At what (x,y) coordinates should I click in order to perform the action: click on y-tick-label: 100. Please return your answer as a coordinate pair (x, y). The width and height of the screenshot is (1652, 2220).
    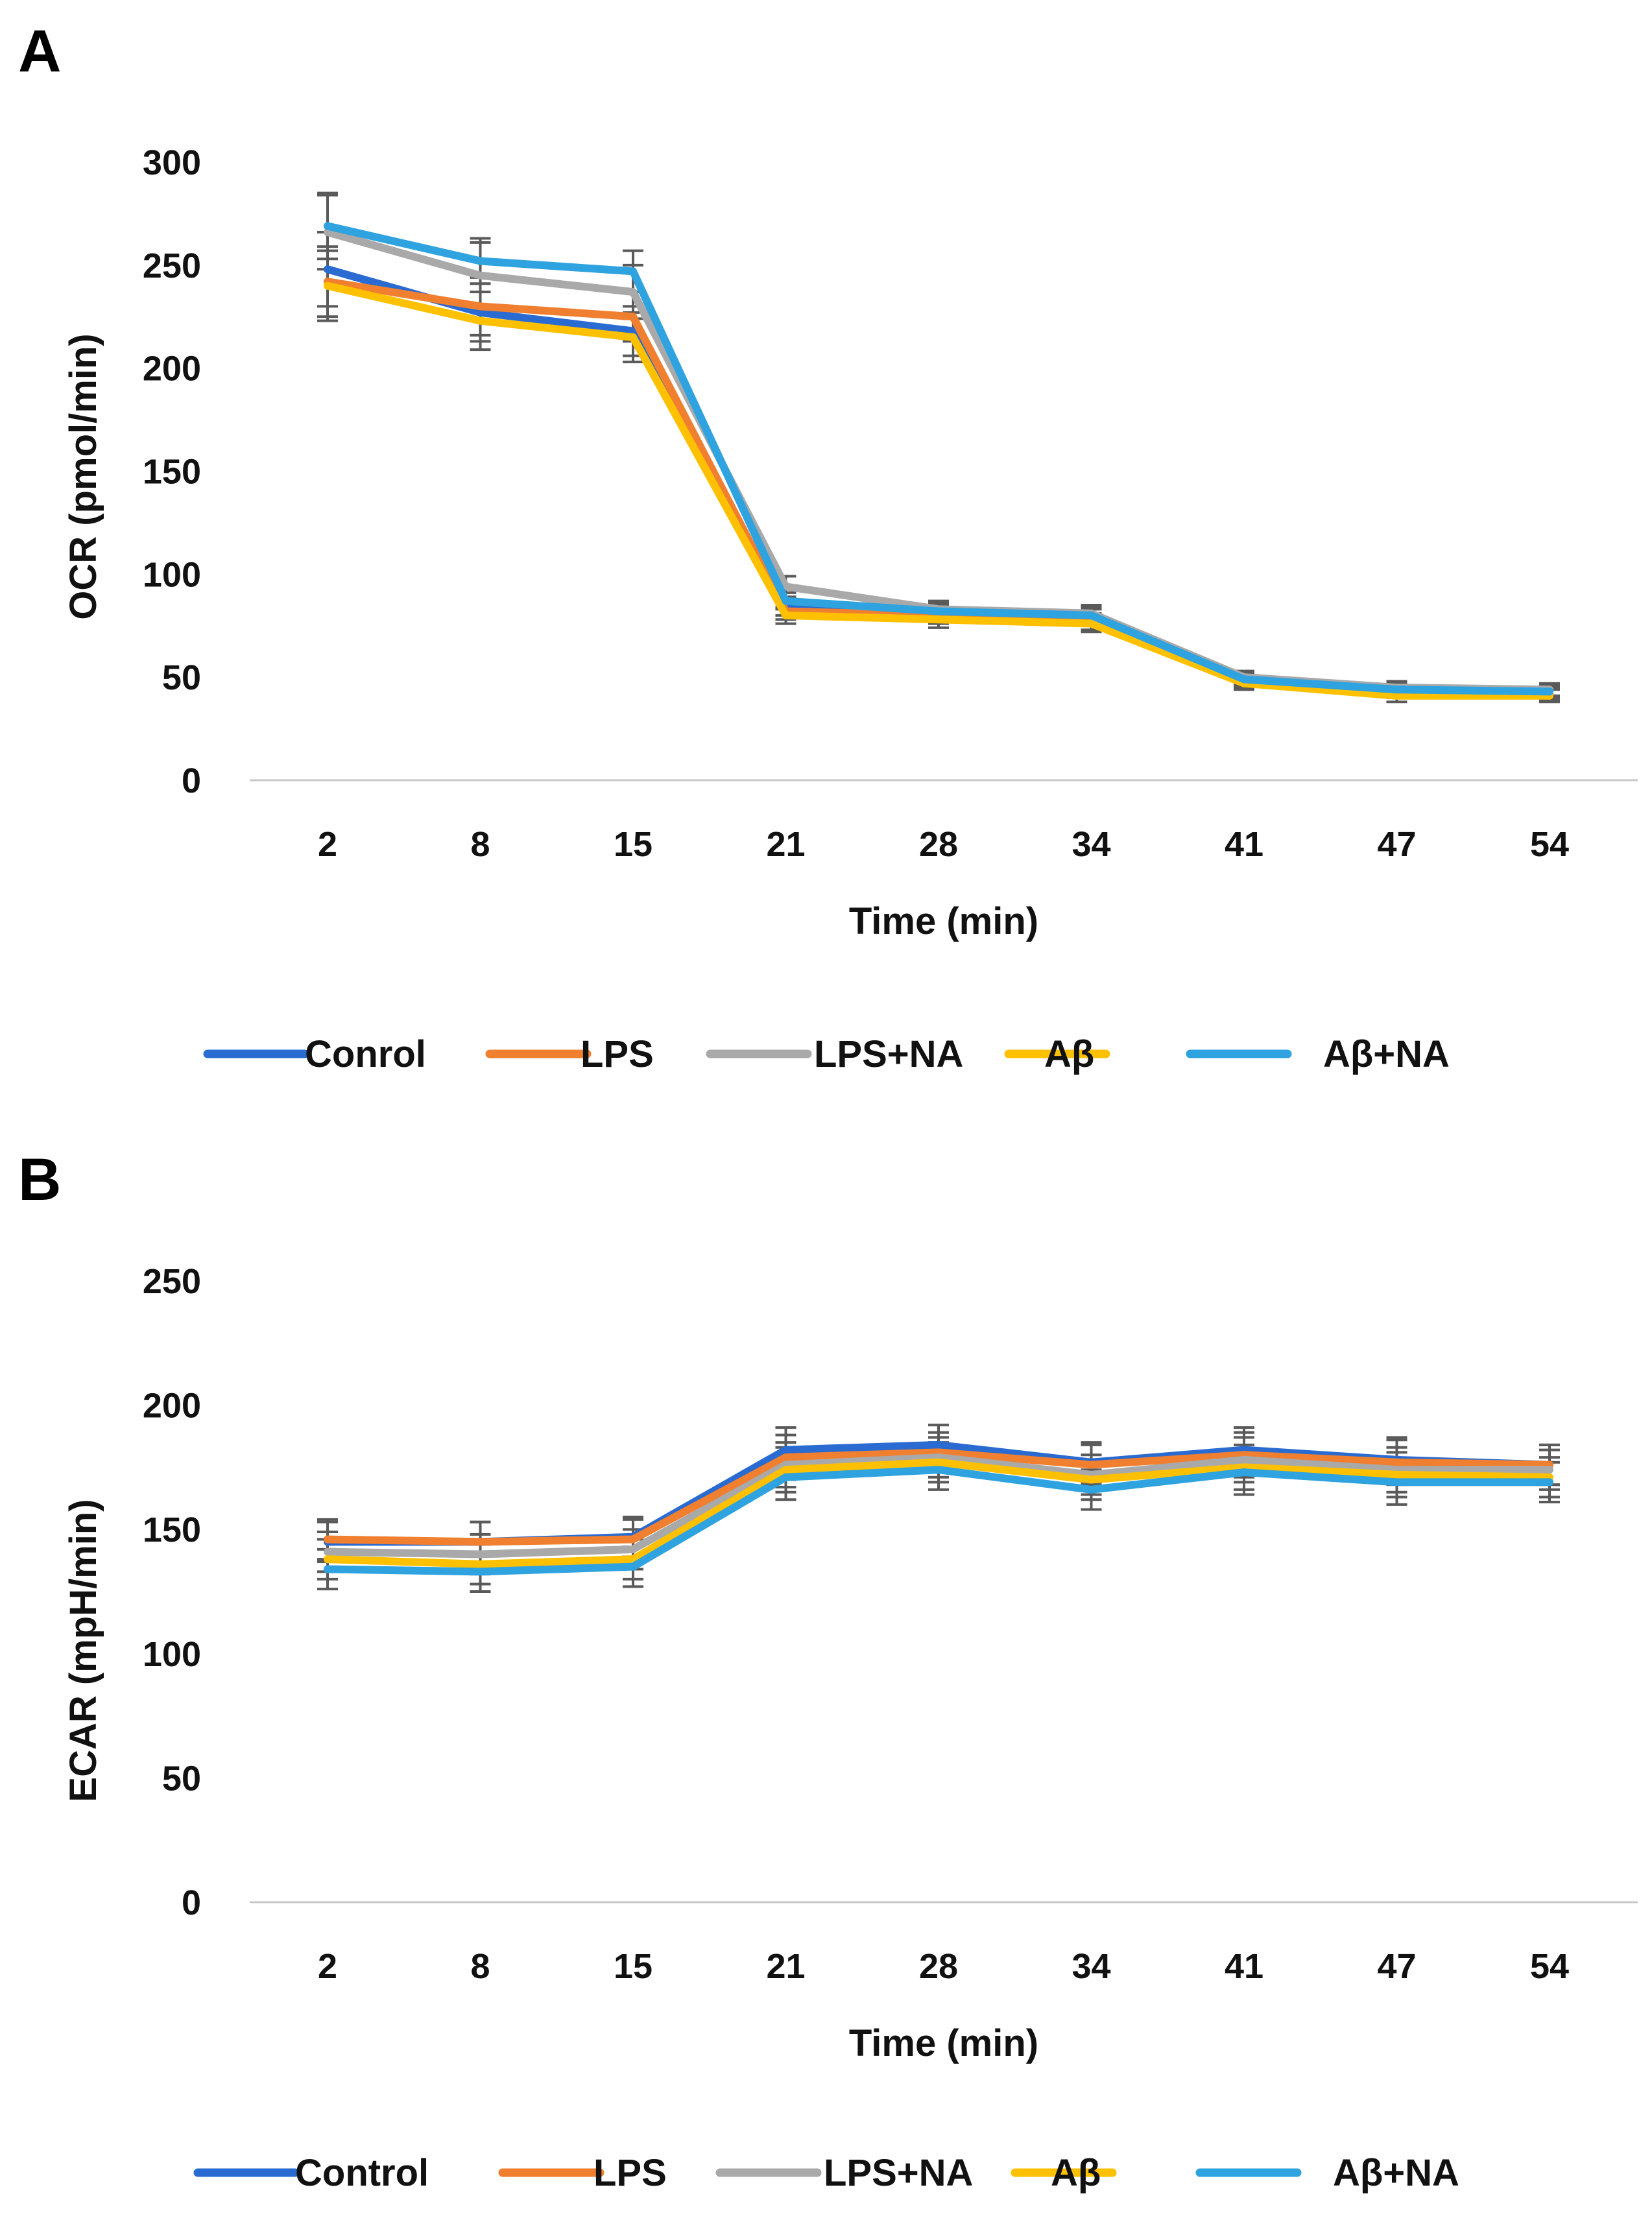
    Looking at the image, I should click on (172, 574).